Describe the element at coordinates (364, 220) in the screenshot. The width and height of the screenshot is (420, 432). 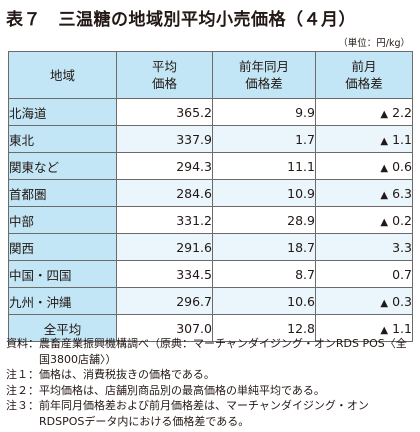
I see `mom-diff-cell: ▲ 0.2` at that location.